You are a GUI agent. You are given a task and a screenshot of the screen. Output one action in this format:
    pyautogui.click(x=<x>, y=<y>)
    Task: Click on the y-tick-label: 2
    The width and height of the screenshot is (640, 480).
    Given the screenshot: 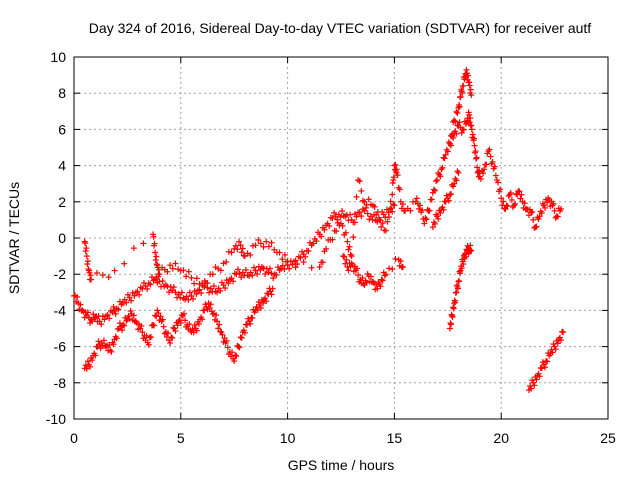 What is the action you would take?
    pyautogui.click(x=62, y=202)
    